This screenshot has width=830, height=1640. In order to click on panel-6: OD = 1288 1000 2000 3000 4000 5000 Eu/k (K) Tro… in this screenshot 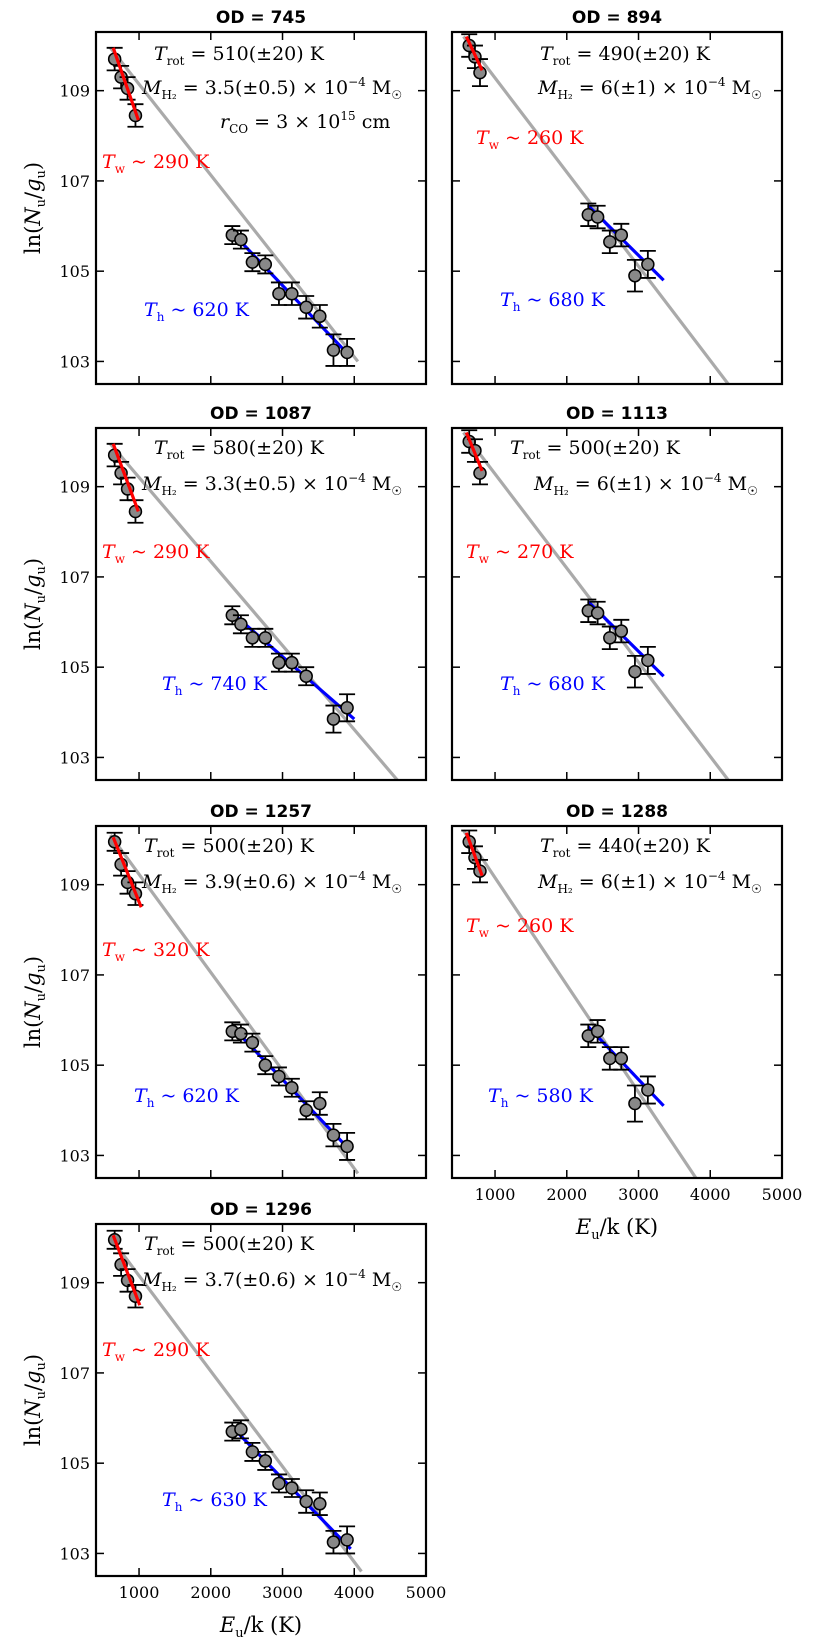, I will do `click(626, 1022)`.